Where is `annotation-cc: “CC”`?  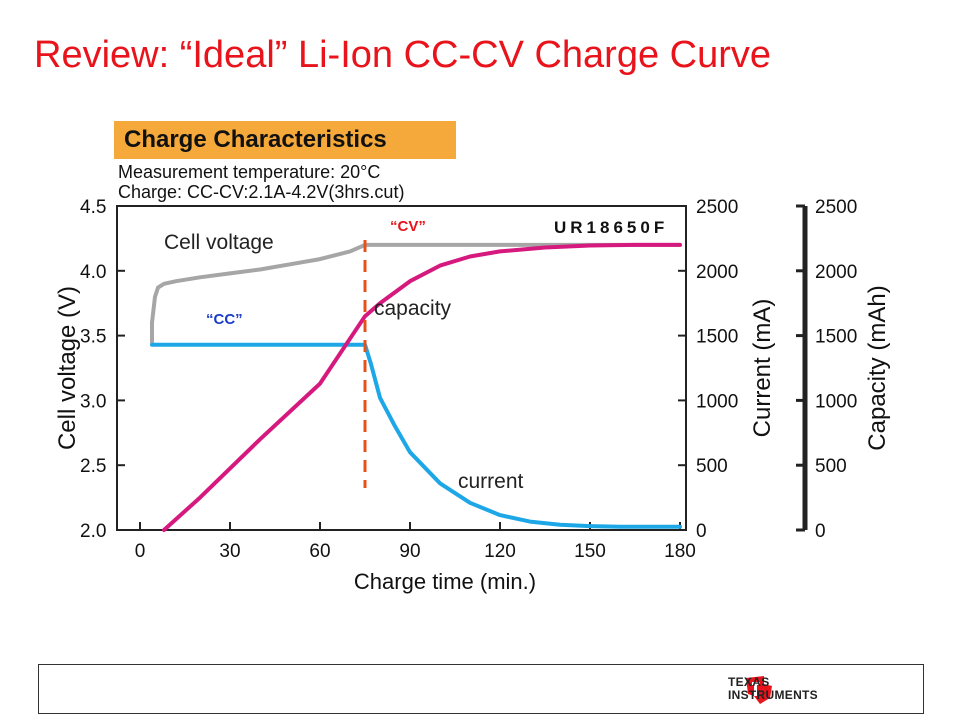
annotation-cc: “CC” is located at coordinates (224, 319).